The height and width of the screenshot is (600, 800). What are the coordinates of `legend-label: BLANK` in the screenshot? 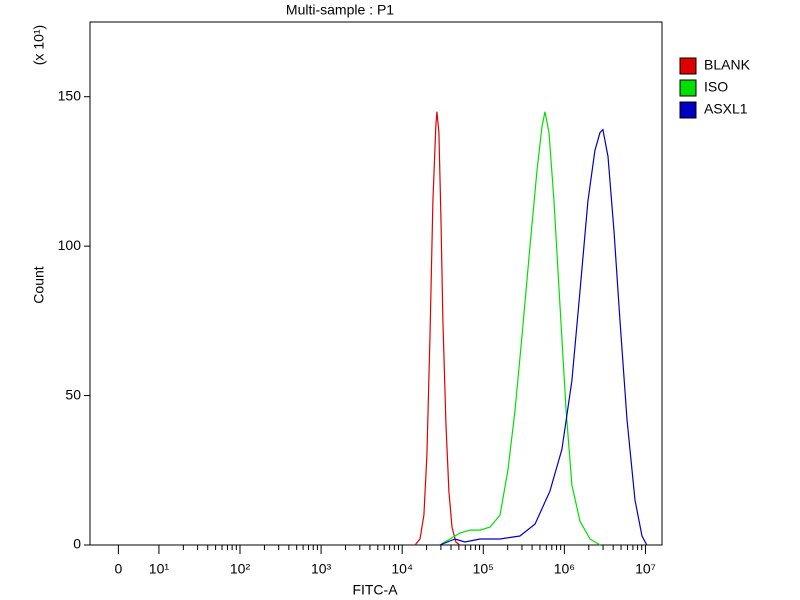 It's located at (727, 65).